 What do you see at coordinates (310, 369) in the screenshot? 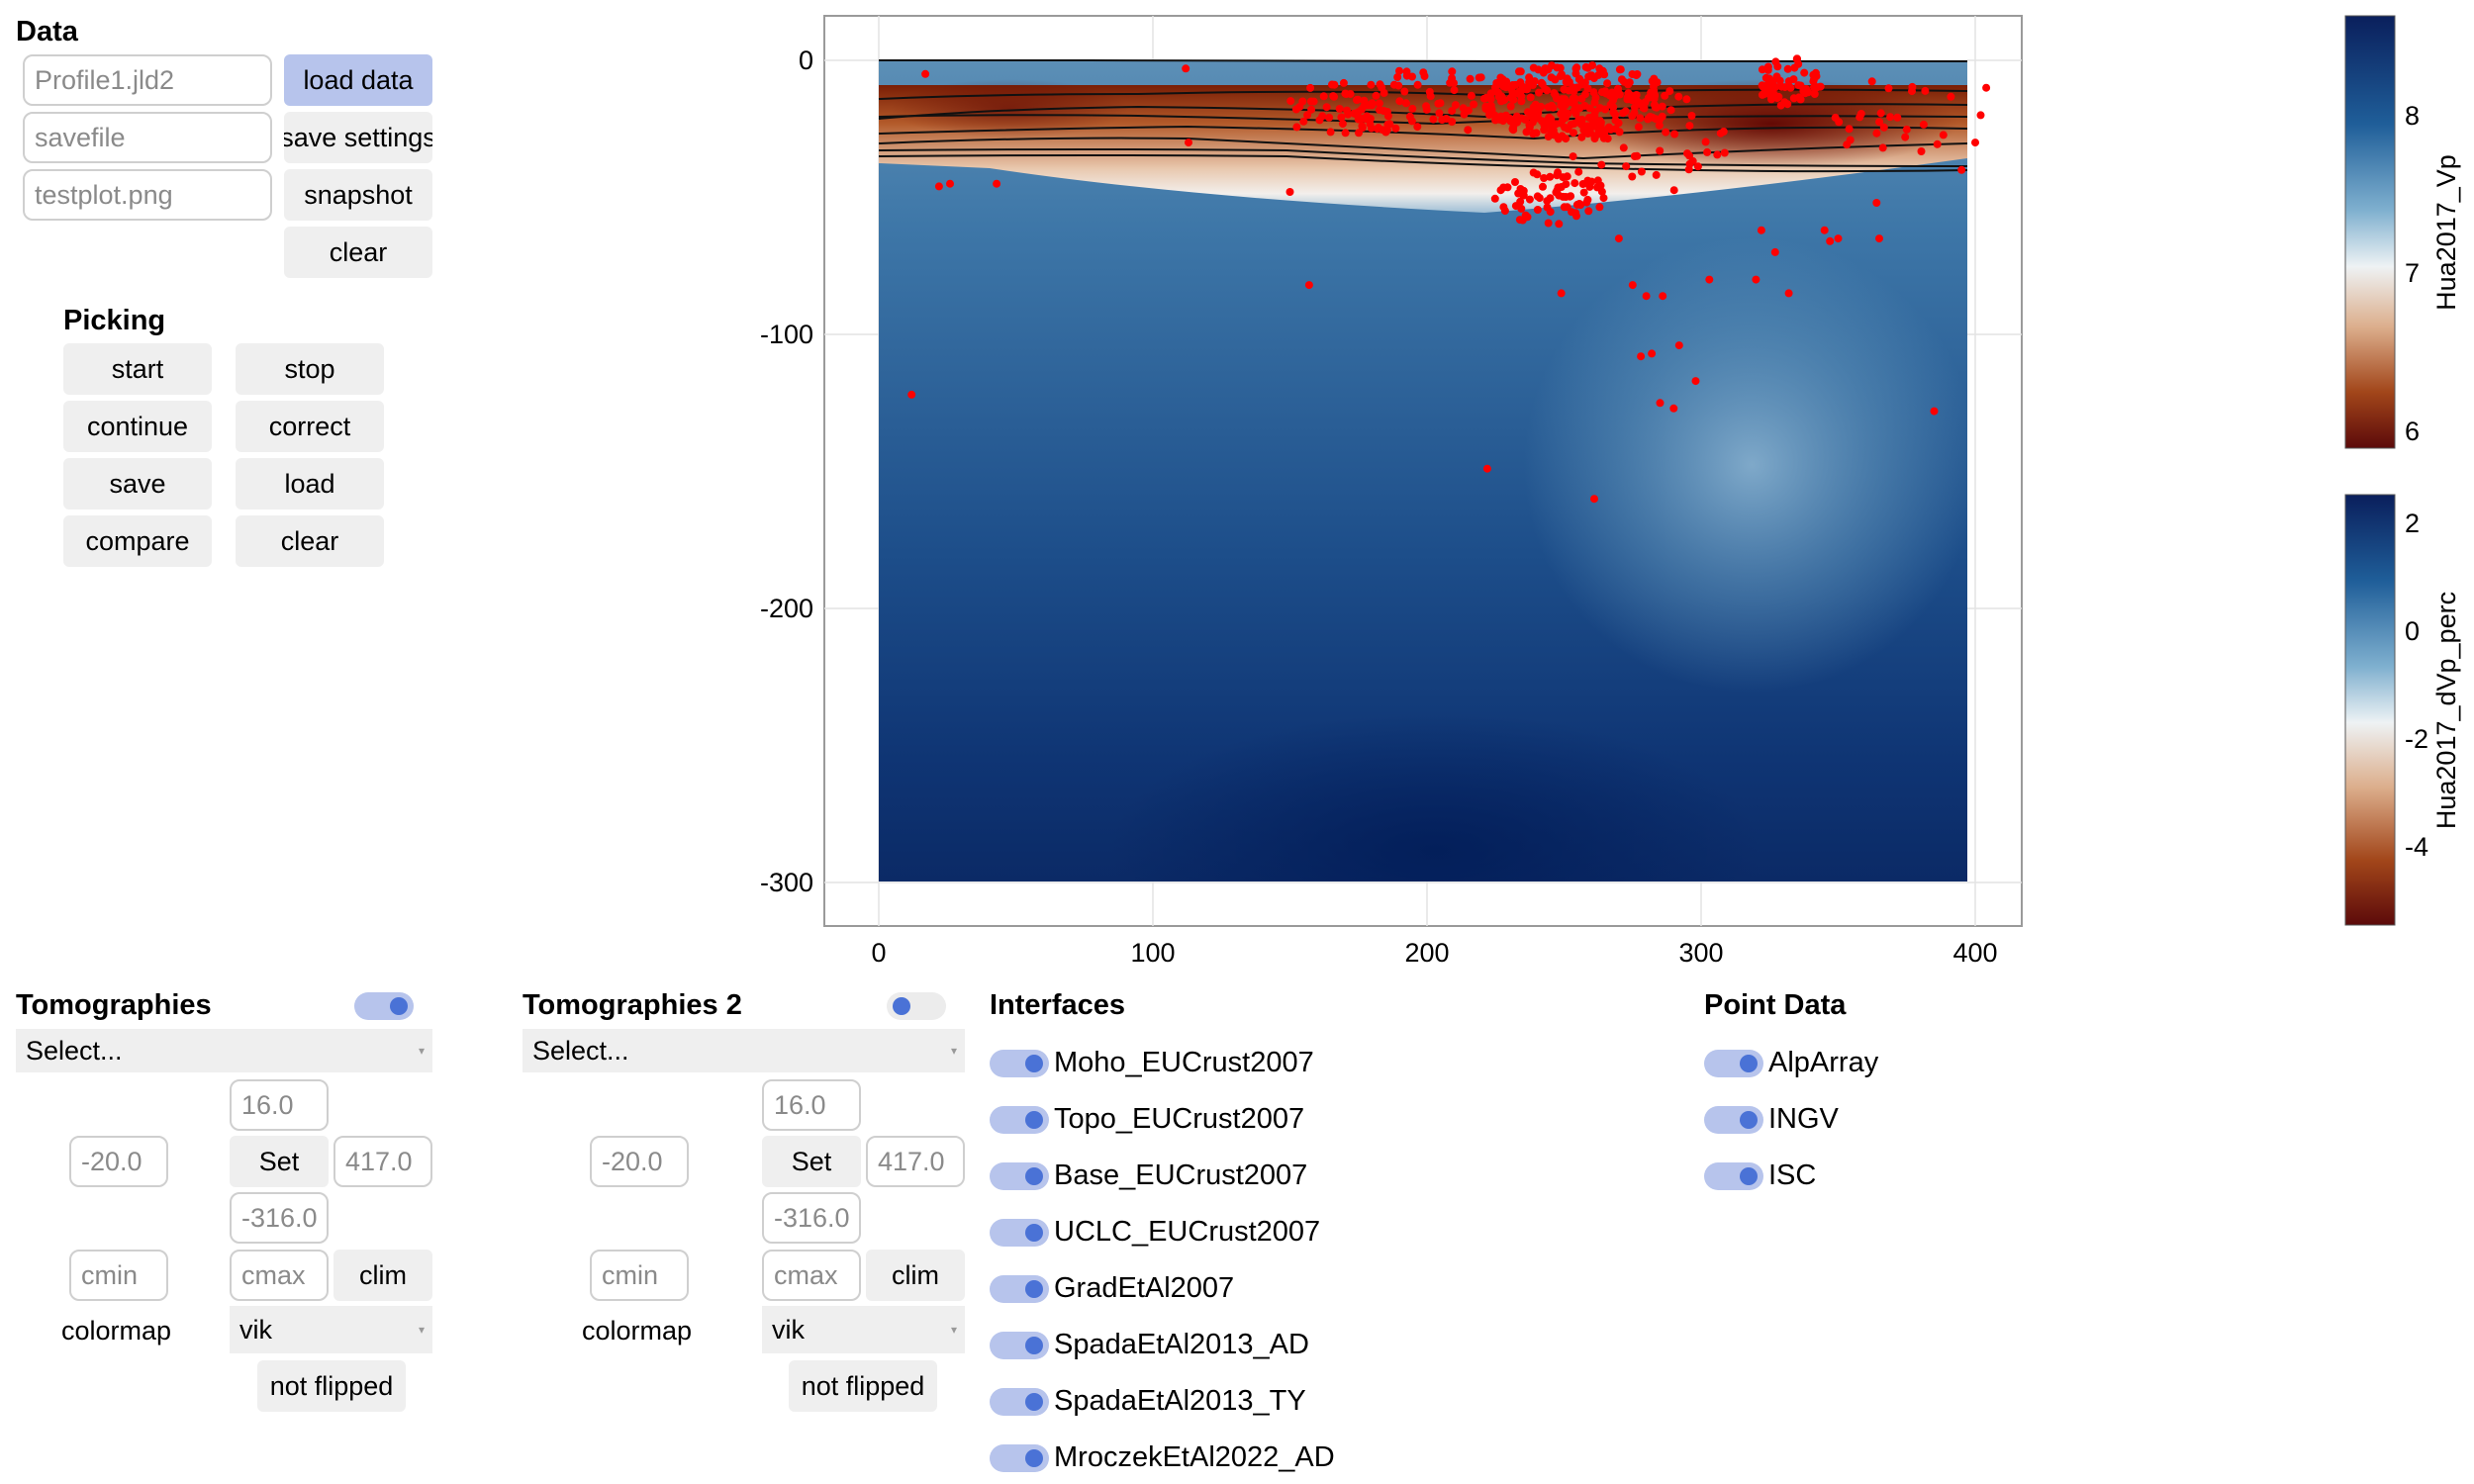
I see `picking-stop-button: stop` at bounding box center [310, 369].